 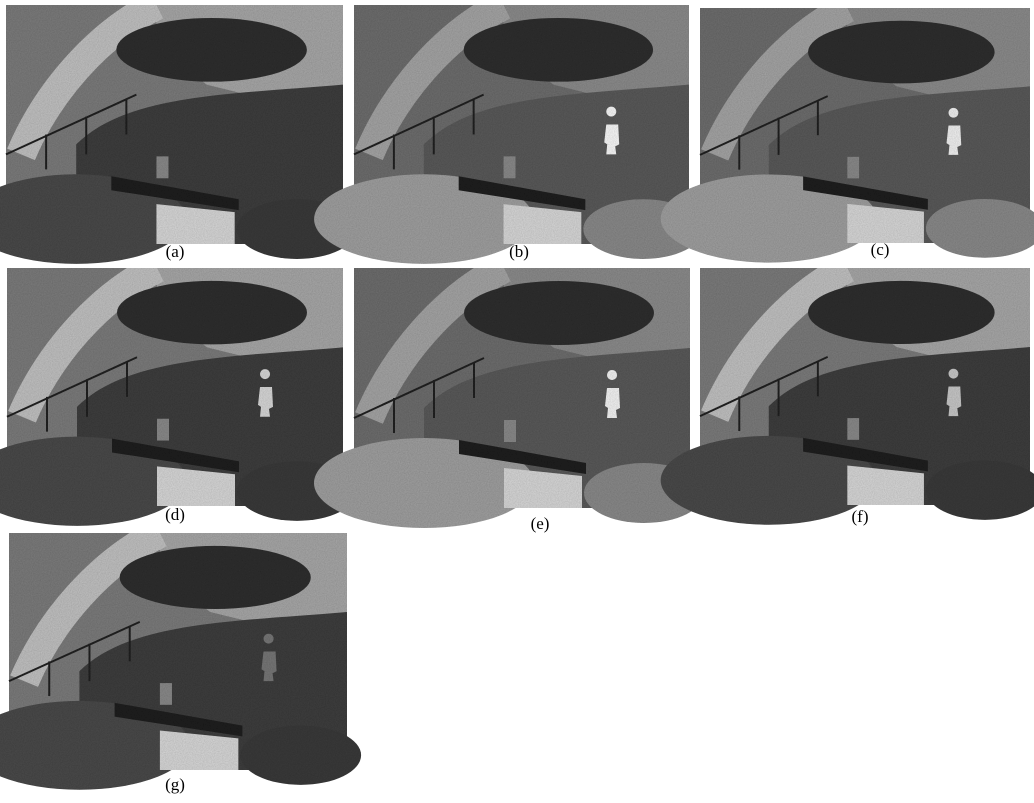 What do you see at coordinates (860, 516) in the screenshot?
I see `panel-label: (f)` at bounding box center [860, 516].